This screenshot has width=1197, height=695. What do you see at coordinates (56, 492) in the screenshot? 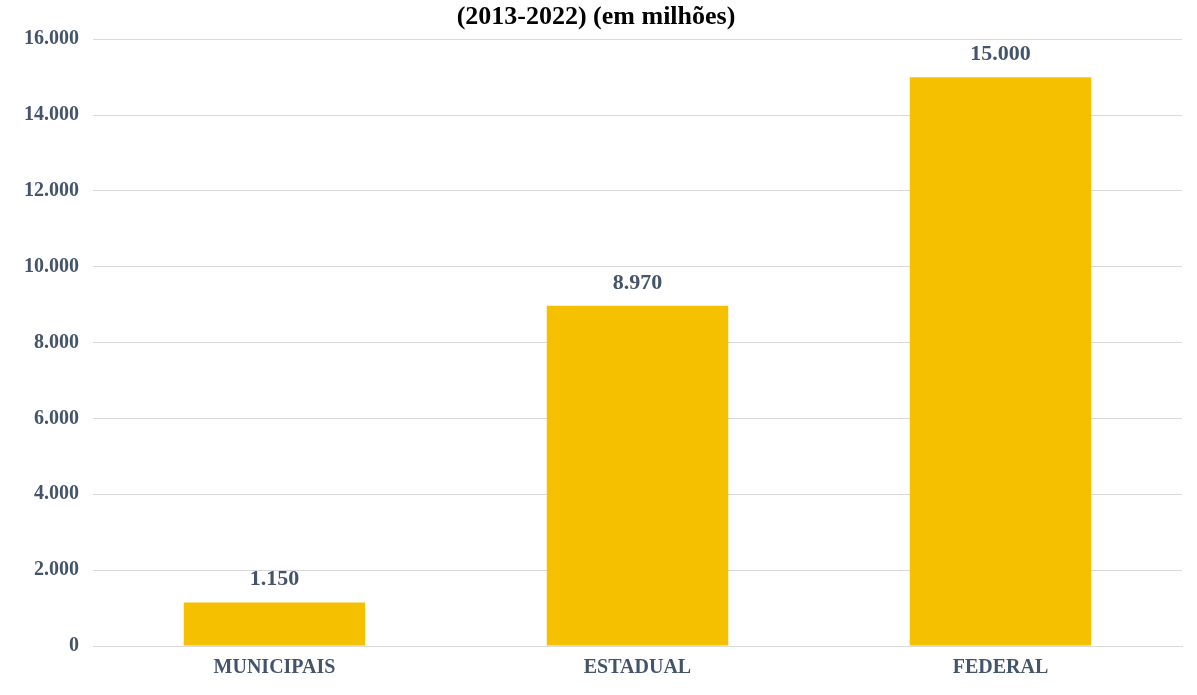
I see `y-tick-label: 4.000` at bounding box center [56, 492].